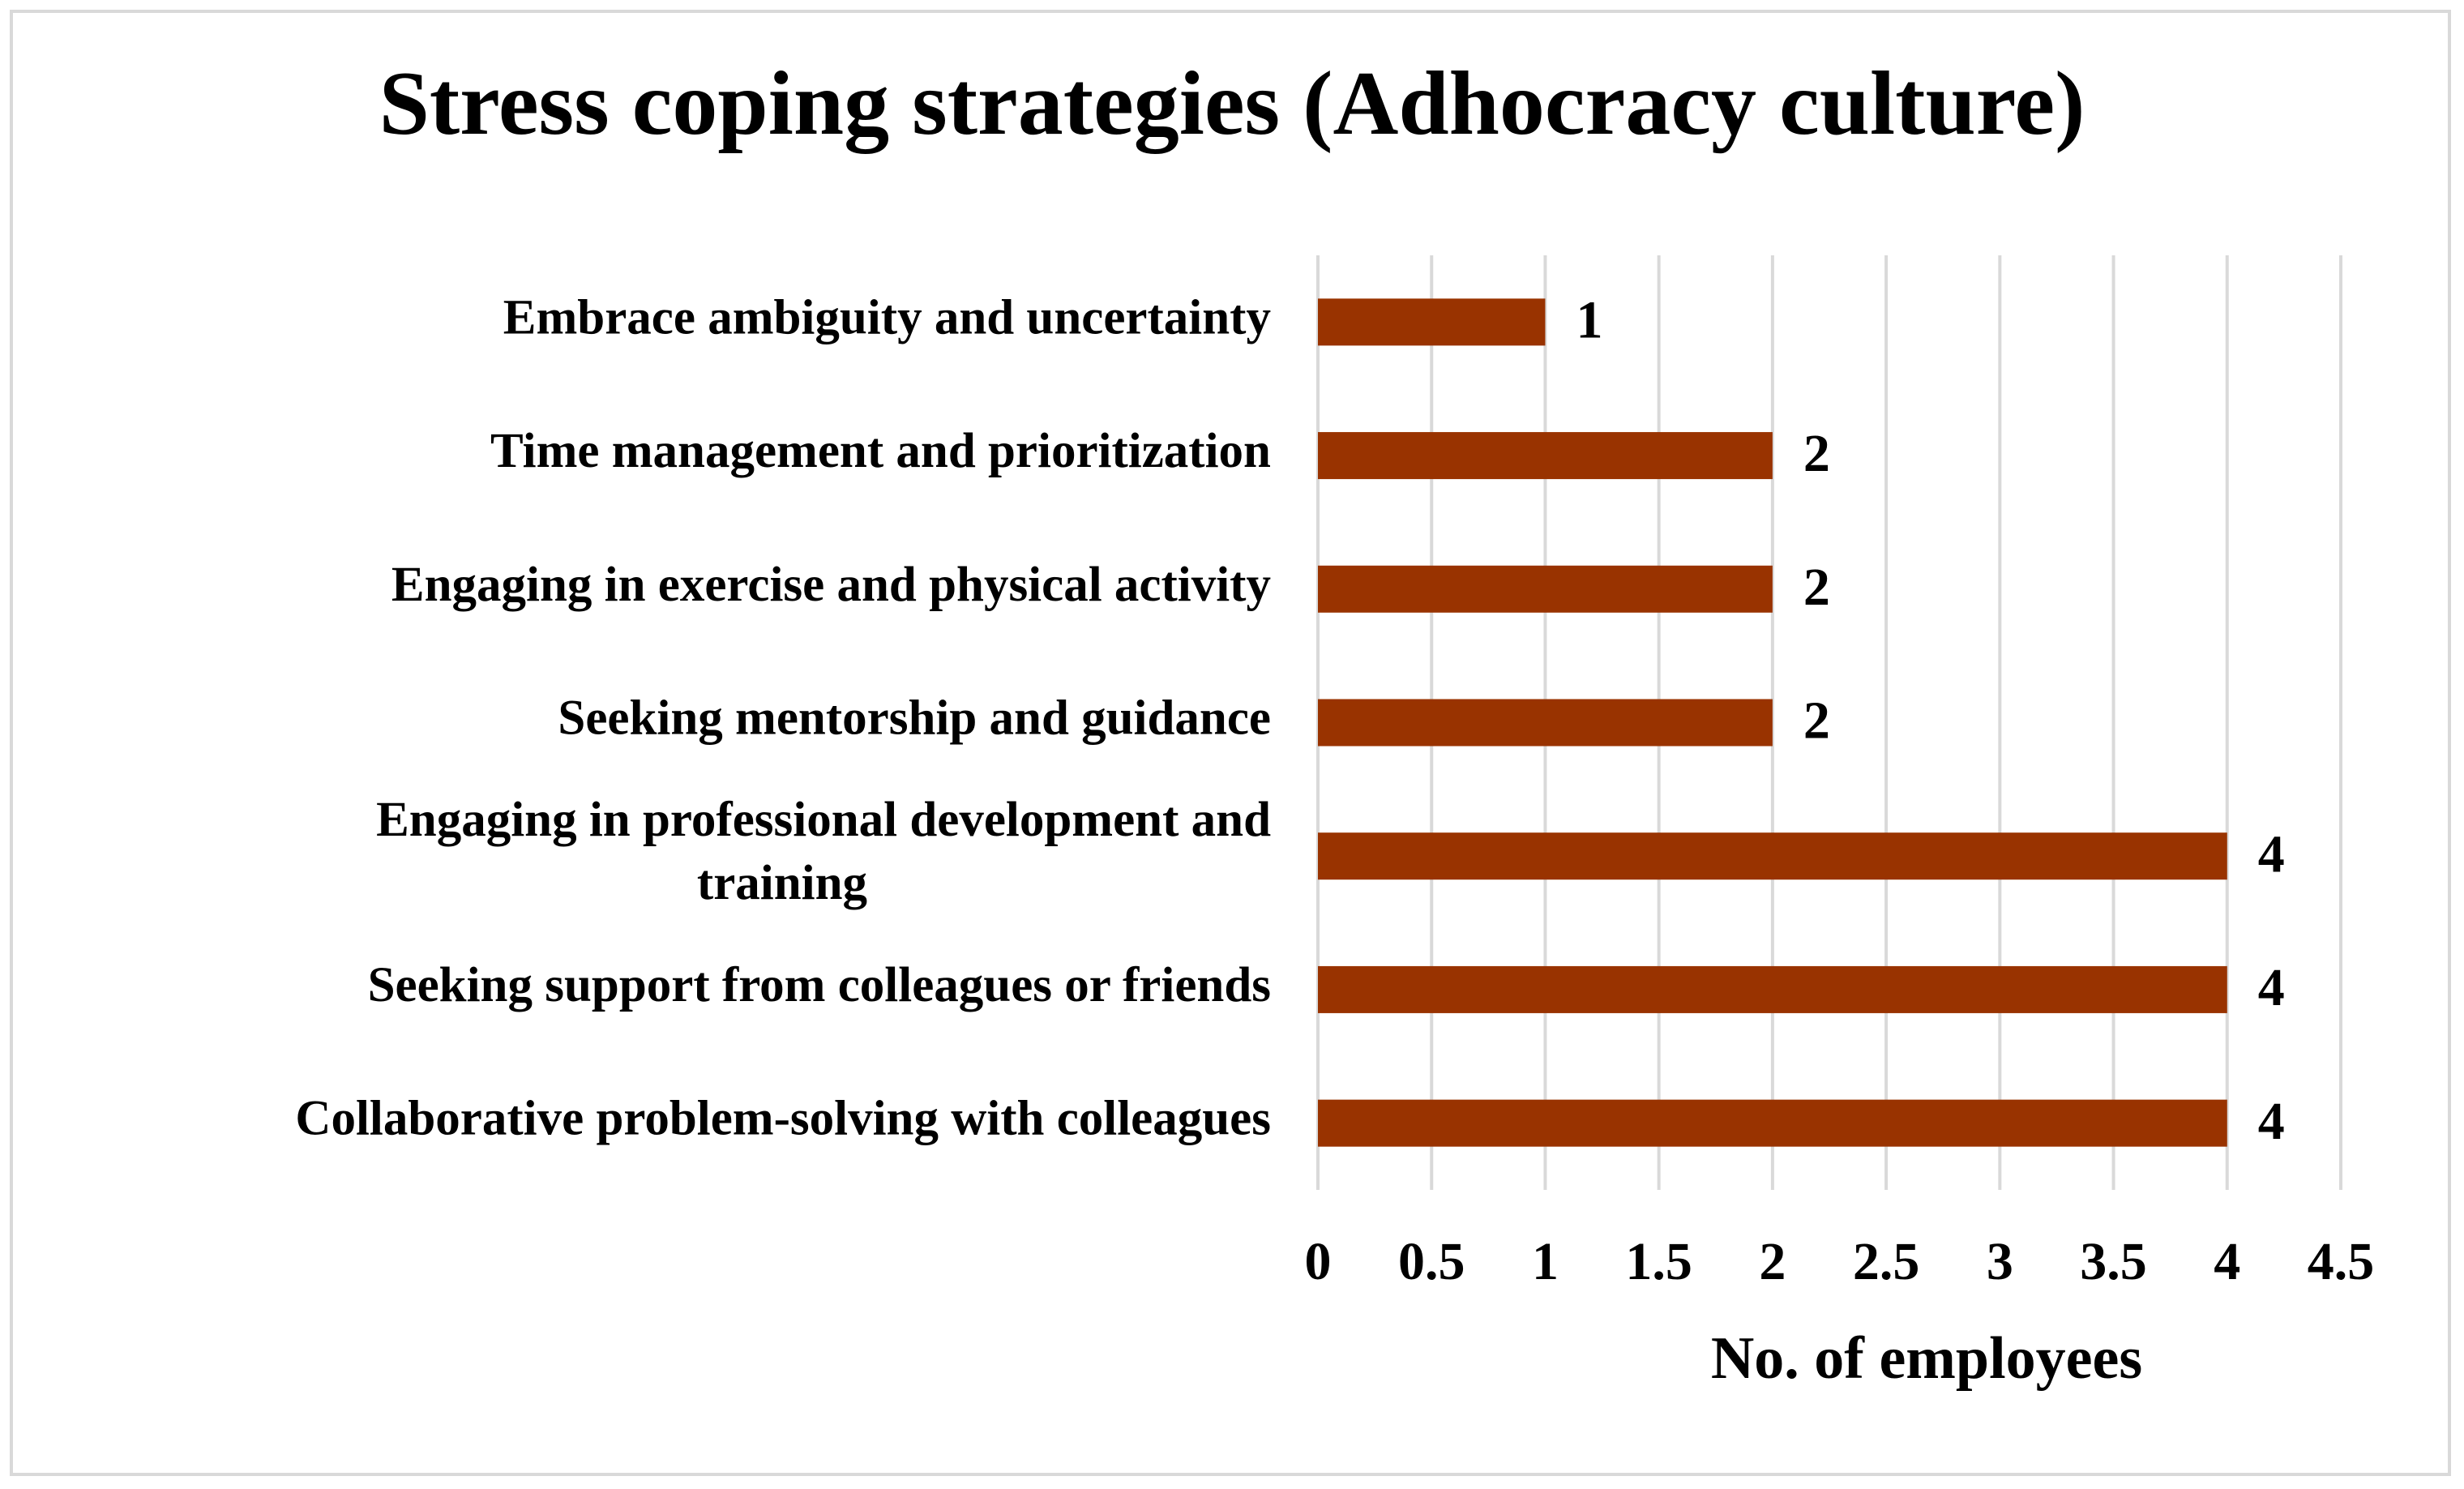 This screenshot has width=2464, height=1489. Describe the element at coordinates (1886, 1261) in the screenshot. I see `x-tick-label-5: 2.5` at that location.